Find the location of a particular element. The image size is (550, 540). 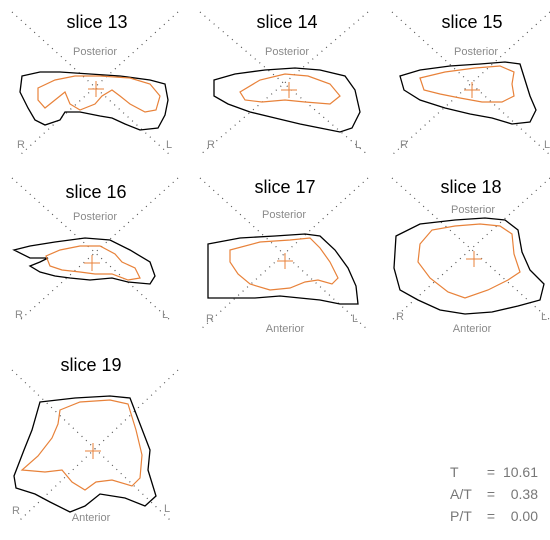

stat-value: 0.38 is located at coordinates (524, 494).